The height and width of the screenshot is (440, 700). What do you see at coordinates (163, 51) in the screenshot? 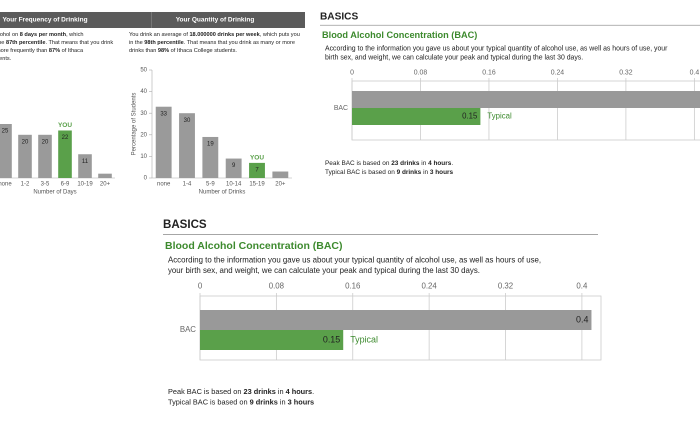
I see `text-segment: 98%` at bounding box center [163, 51].